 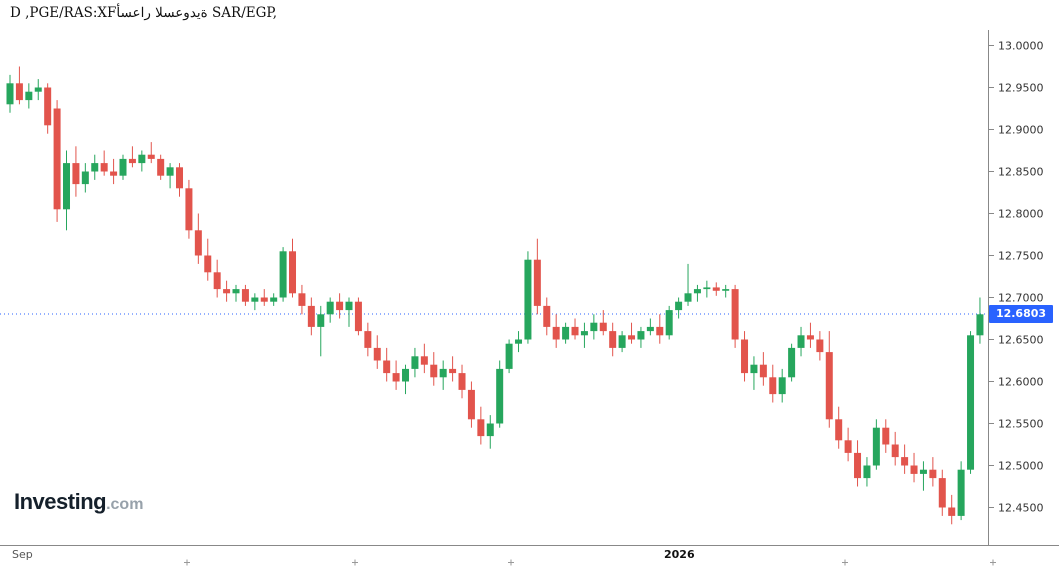 I want to click on investing-logo-suffix: .com, so click(x=125, y=504).